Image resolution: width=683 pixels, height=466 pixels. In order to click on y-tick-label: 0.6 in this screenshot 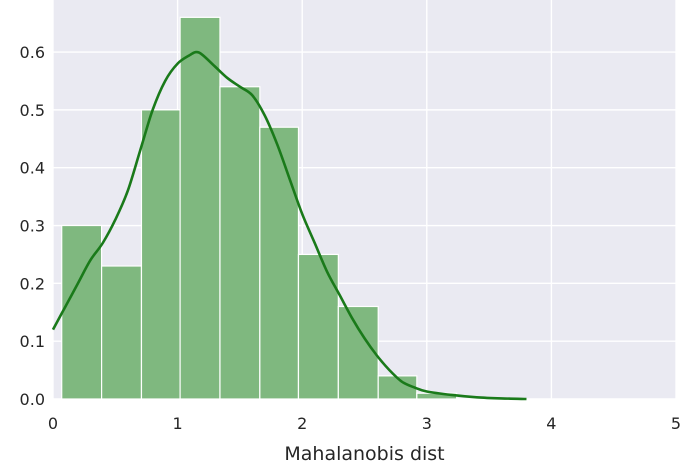, I will do `click(32, 52)`.